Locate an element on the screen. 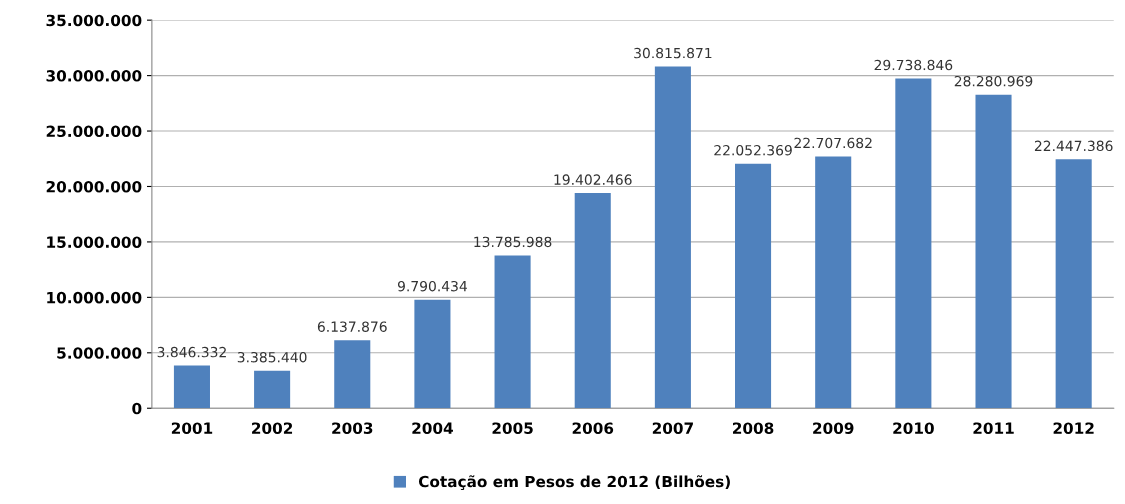 The height and width of the screenshot is (504, 1125). y-tick-label: 20.000.000 is located at coordinates (94, 186).